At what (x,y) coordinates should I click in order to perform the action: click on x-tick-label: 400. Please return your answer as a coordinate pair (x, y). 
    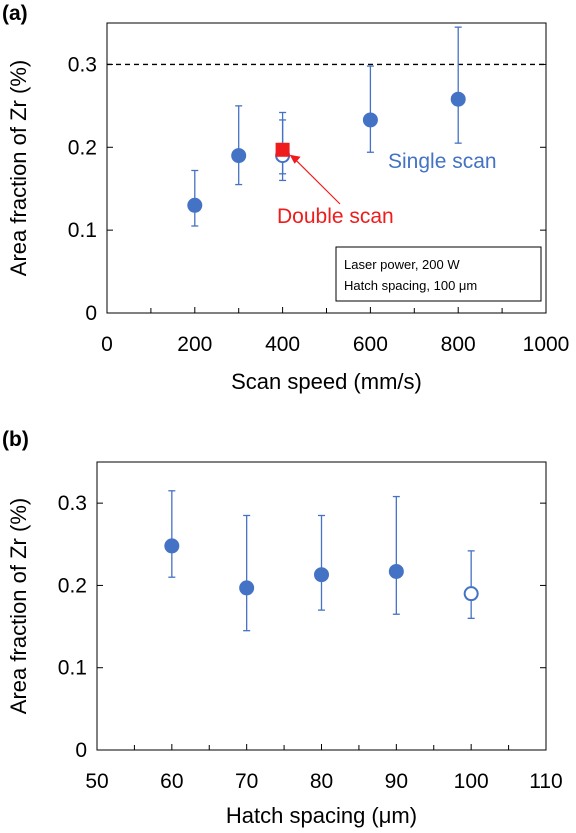
    Looking at the image, I should click on (282, 344).